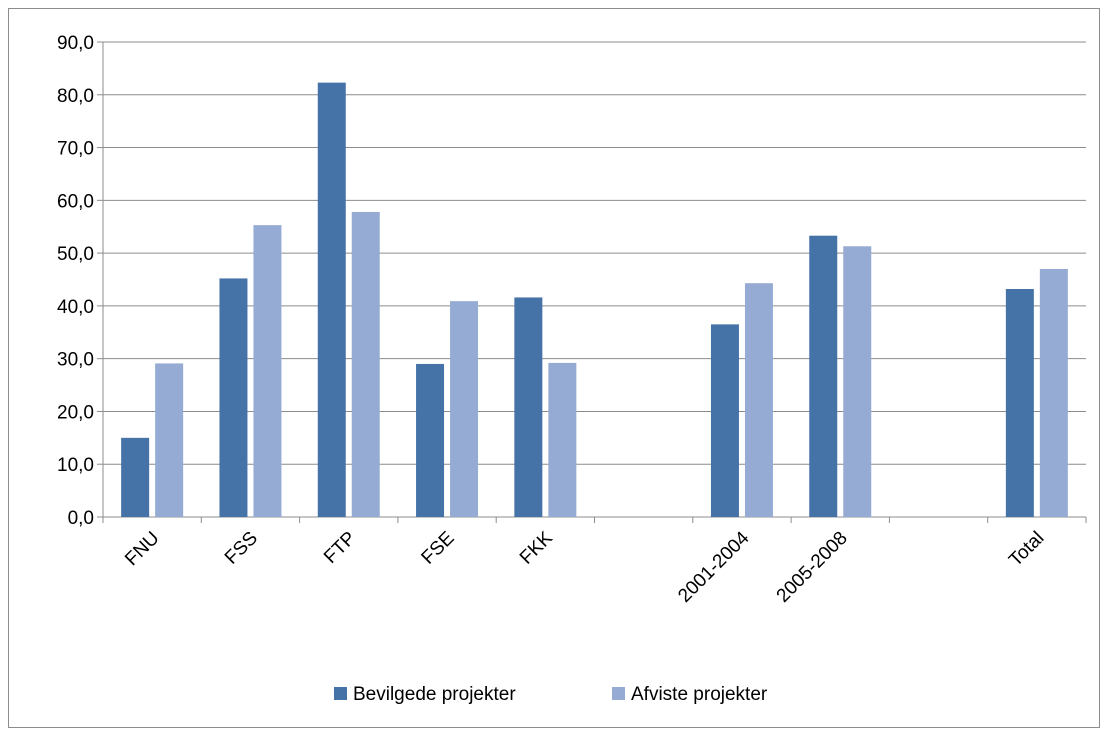  I want to click on legend-label: Afviste projekter, so click(699, 694).